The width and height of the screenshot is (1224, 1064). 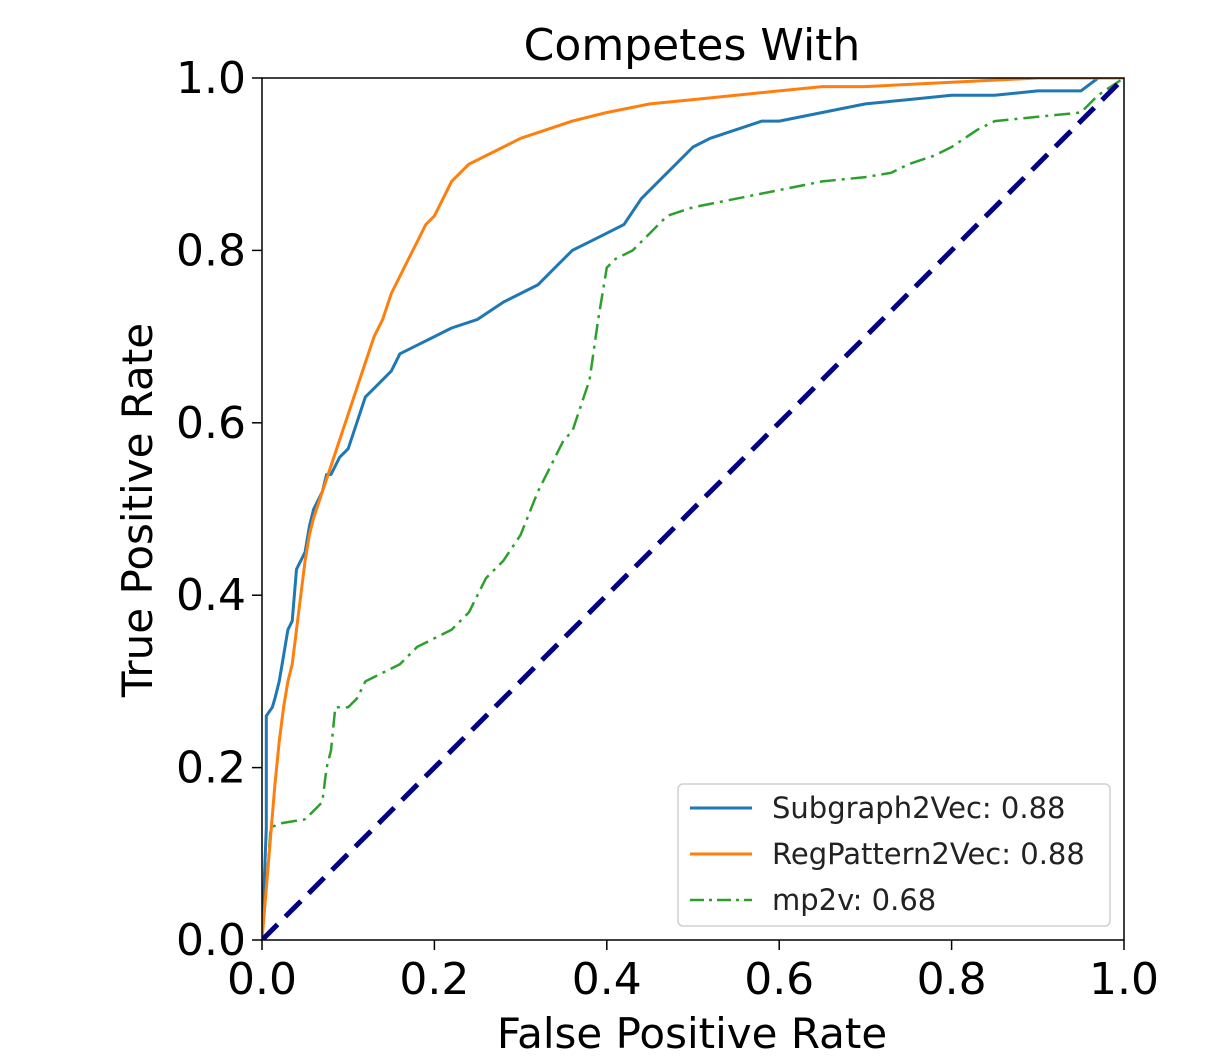 What do you see at coordinates (693, 972) in the screenshot?
I see `x-axis: 0.0 0.2 0.4 0.6 0.8 1.0` at bounding box center [693, 972].